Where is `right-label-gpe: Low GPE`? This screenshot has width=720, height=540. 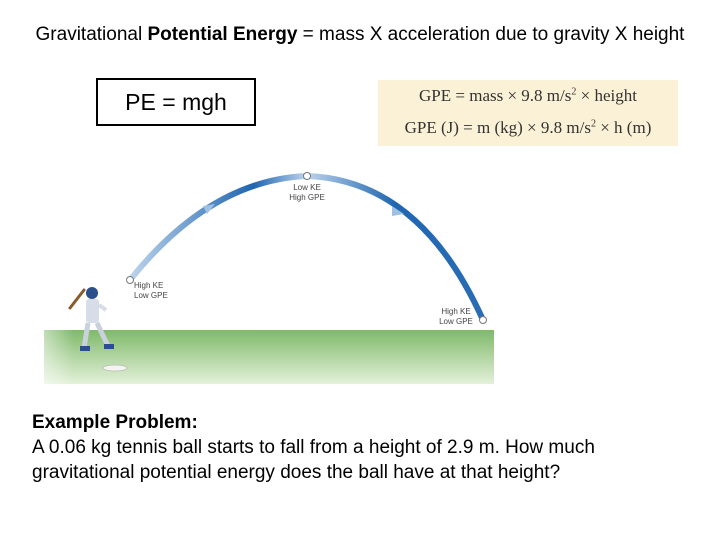
right-label-gpe: Low GPE is located at coordinates (456, 321).